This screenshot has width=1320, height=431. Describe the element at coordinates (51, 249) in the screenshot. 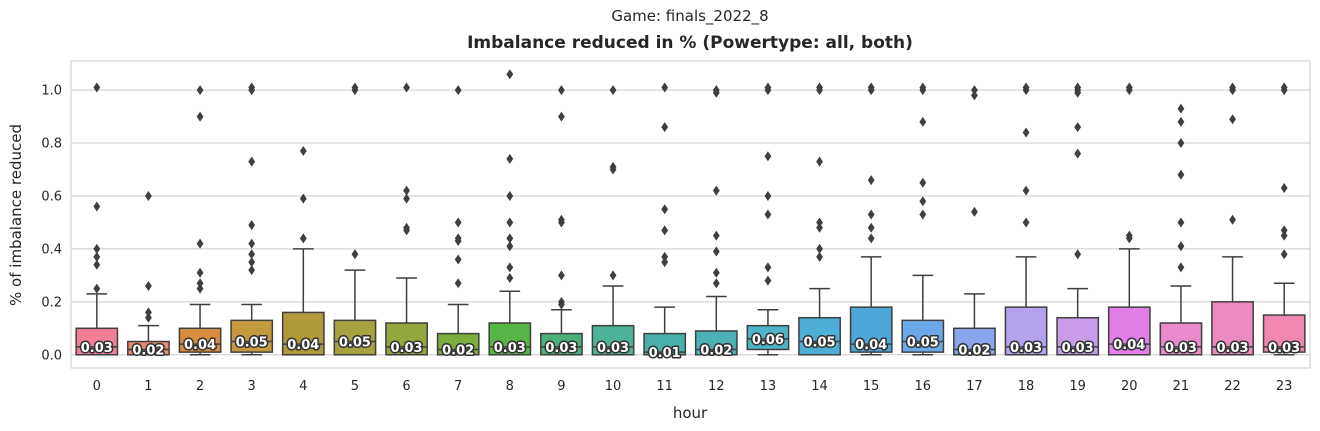

I see `y-tick-label: 0.4` at that location.